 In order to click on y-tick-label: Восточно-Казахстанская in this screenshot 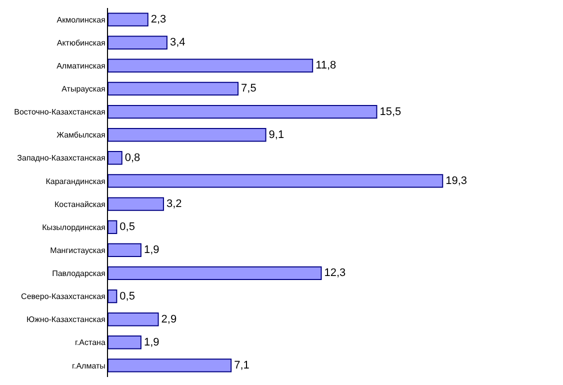, I will do `click(60, 112)`.